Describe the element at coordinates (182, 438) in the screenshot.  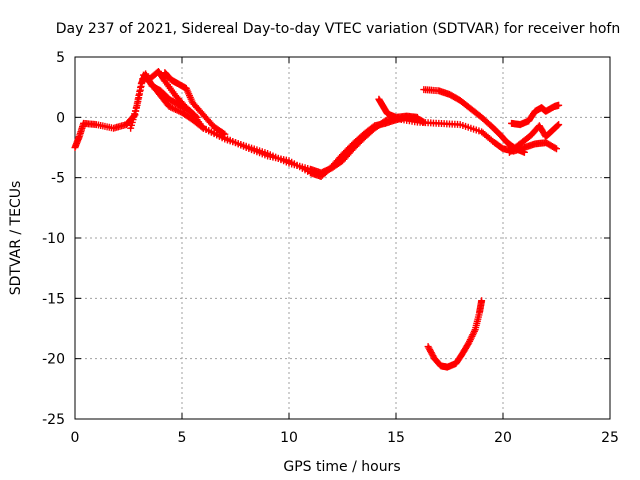
I see `x-tick-label: 5` at that location.